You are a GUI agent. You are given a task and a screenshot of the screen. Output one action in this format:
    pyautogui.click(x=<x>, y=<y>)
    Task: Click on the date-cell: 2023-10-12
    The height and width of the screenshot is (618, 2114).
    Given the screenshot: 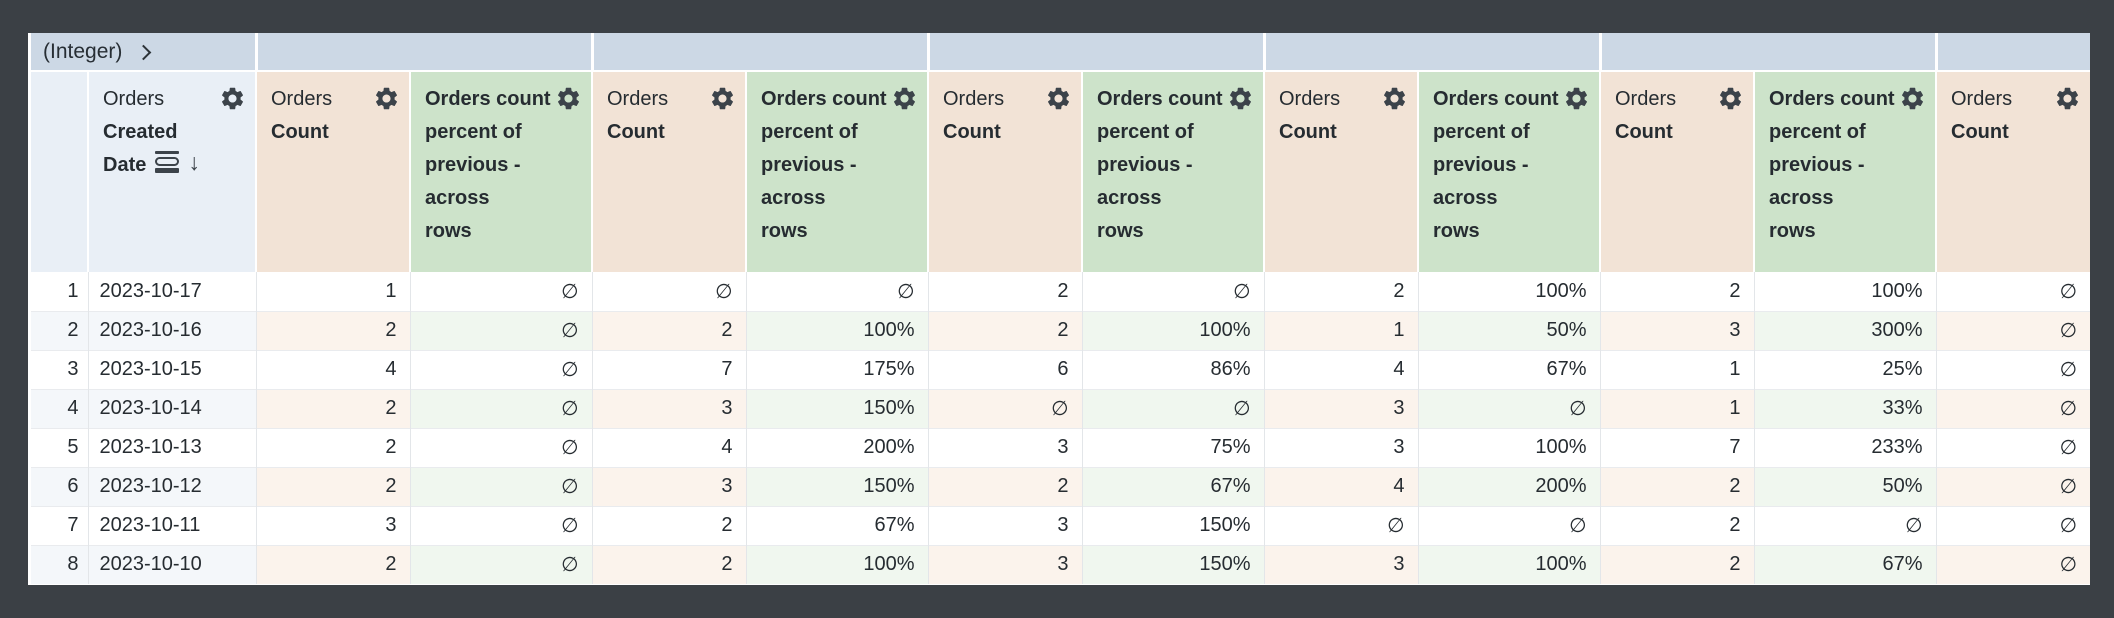 What is the action you would take?
    pyautogui.click(x=172, y=486)
    